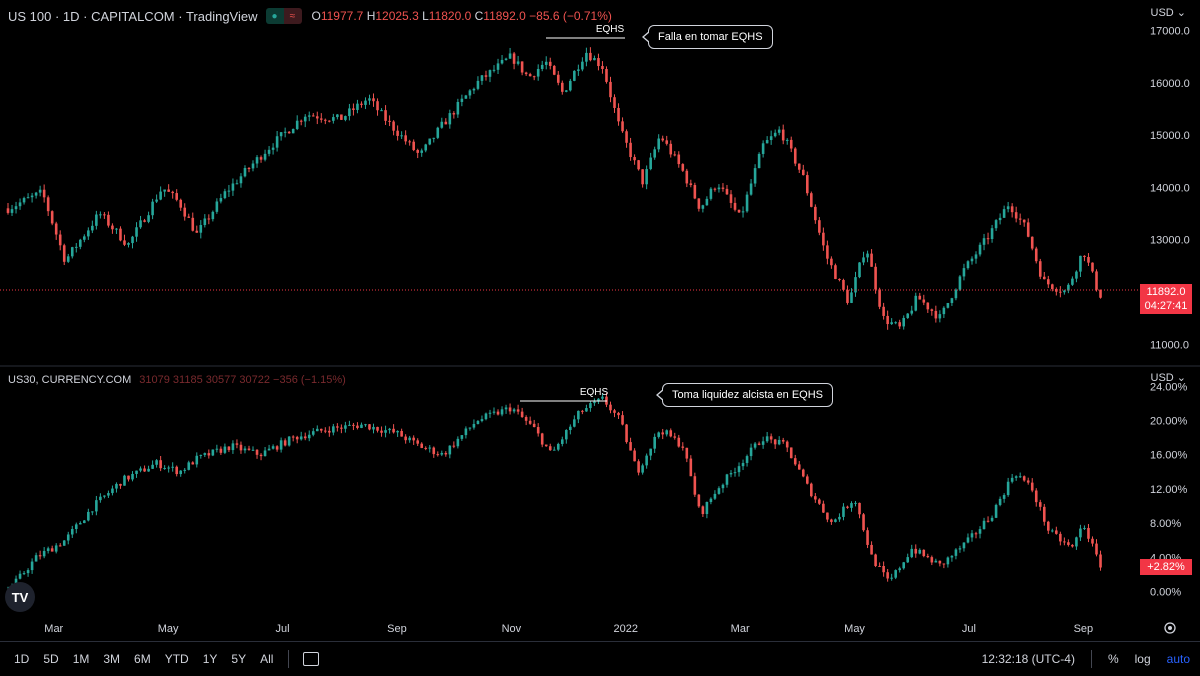 This screenshot has width=1200, height=676. I want to click on clock-time: 12:32:18 (UTC-4), so click(1028, 659).